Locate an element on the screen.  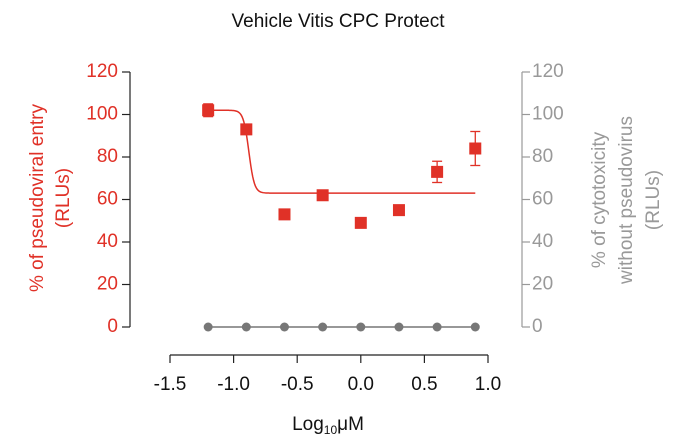
y2-tick-label: 0 is located at coordinates (537, 326).